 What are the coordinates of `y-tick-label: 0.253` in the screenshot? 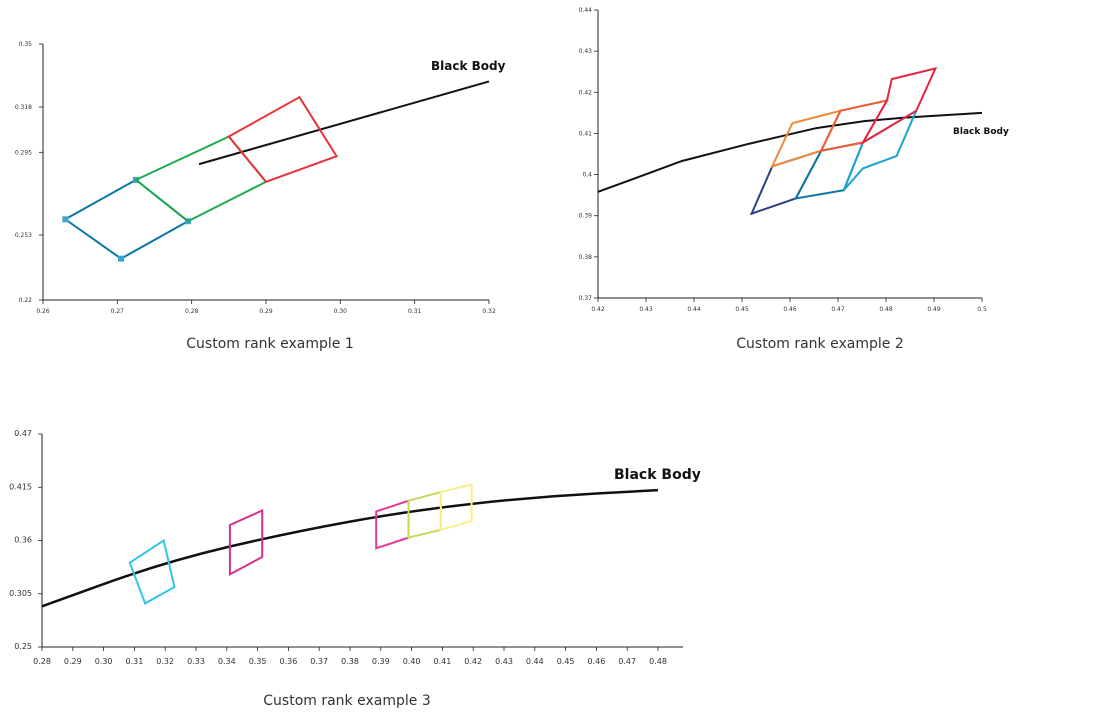 It's located at (23, 235).